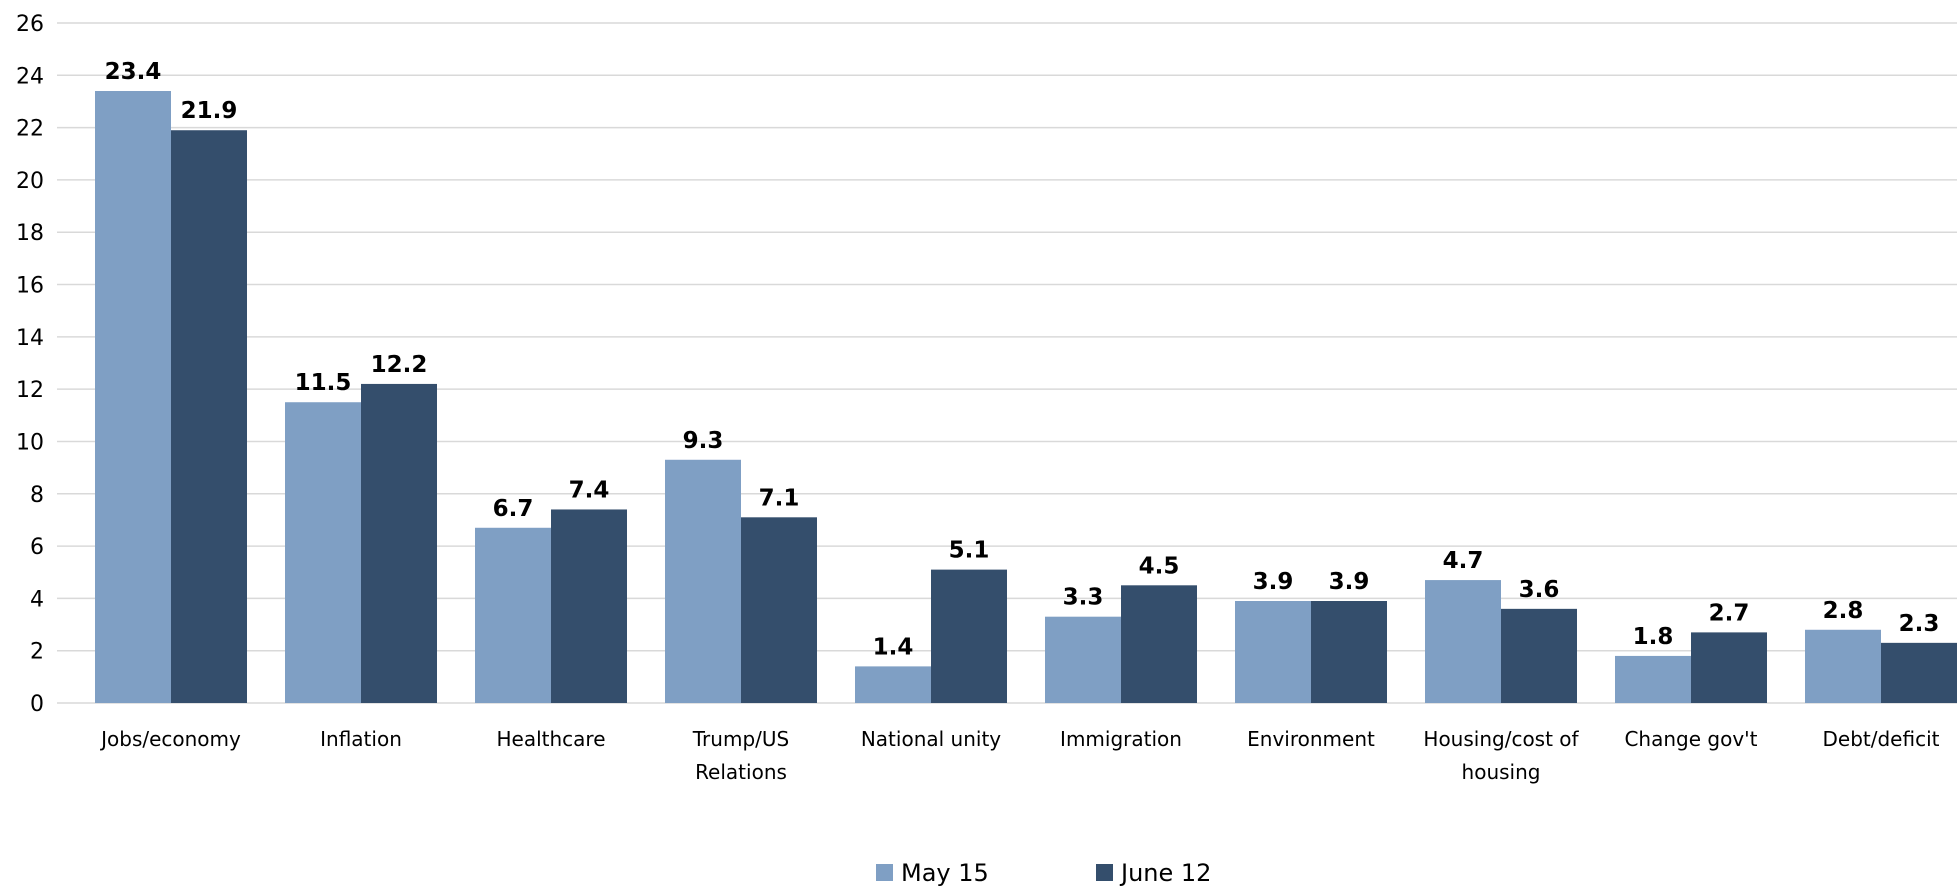  Describe the element at coordinates (1653, 637) in the screenshot. I see `data-label: 1.8` at that location.